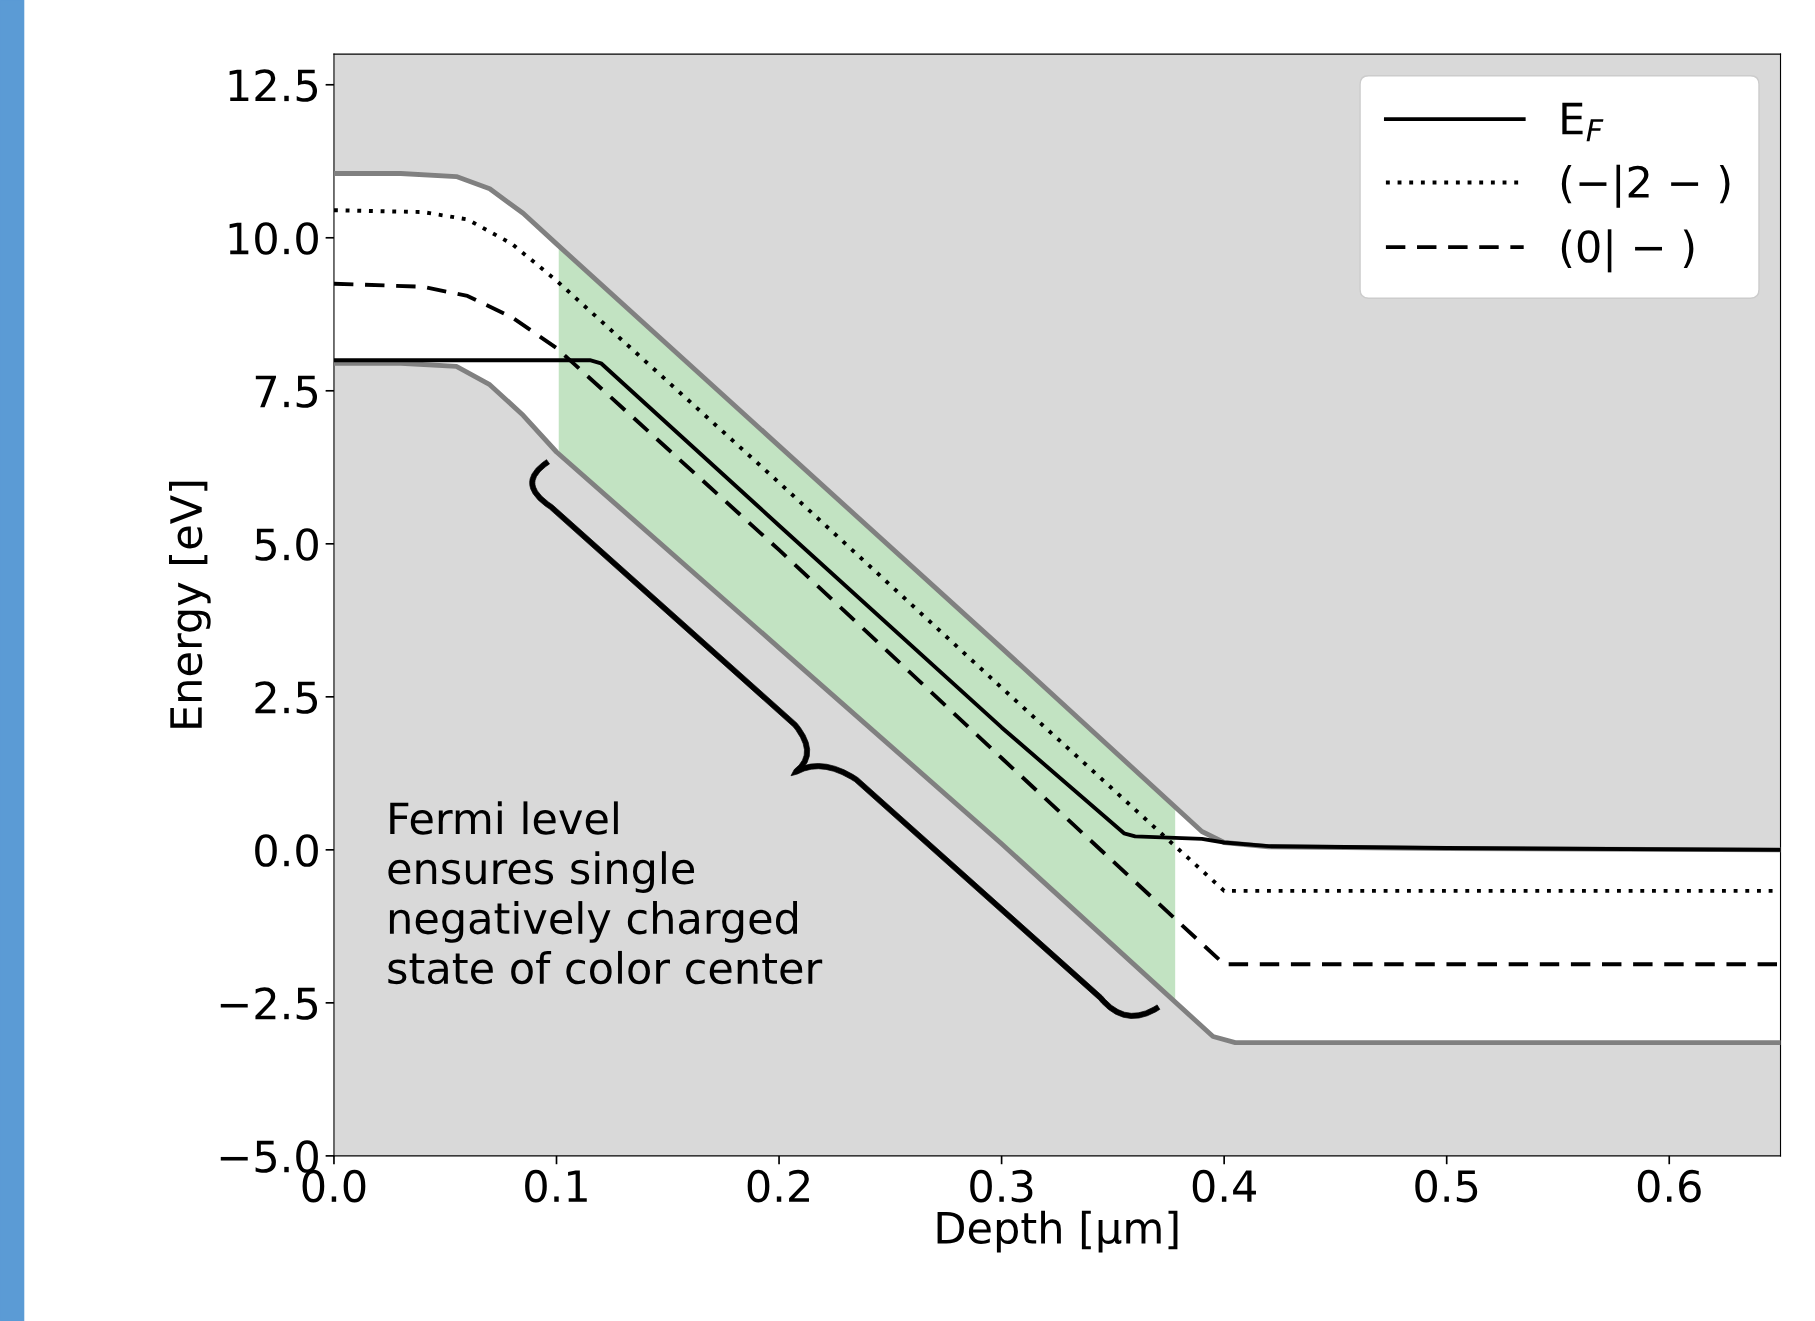 Image resolution: width=1815 pixels, height=1321 pixels. I want to click on legend-label: (0| − ), so click(1627, 251).